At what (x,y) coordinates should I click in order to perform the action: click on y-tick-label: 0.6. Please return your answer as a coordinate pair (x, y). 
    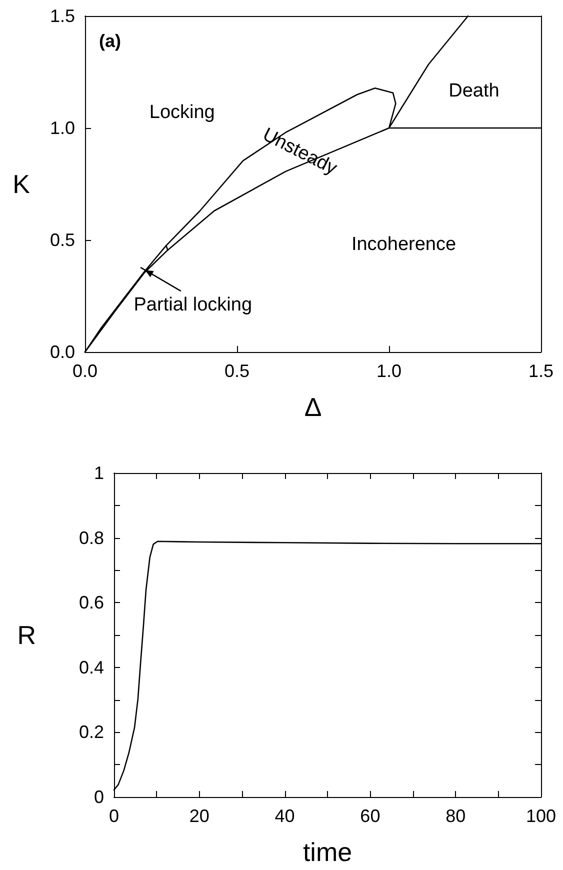
    Looking at the image, I should click on (91, 602).